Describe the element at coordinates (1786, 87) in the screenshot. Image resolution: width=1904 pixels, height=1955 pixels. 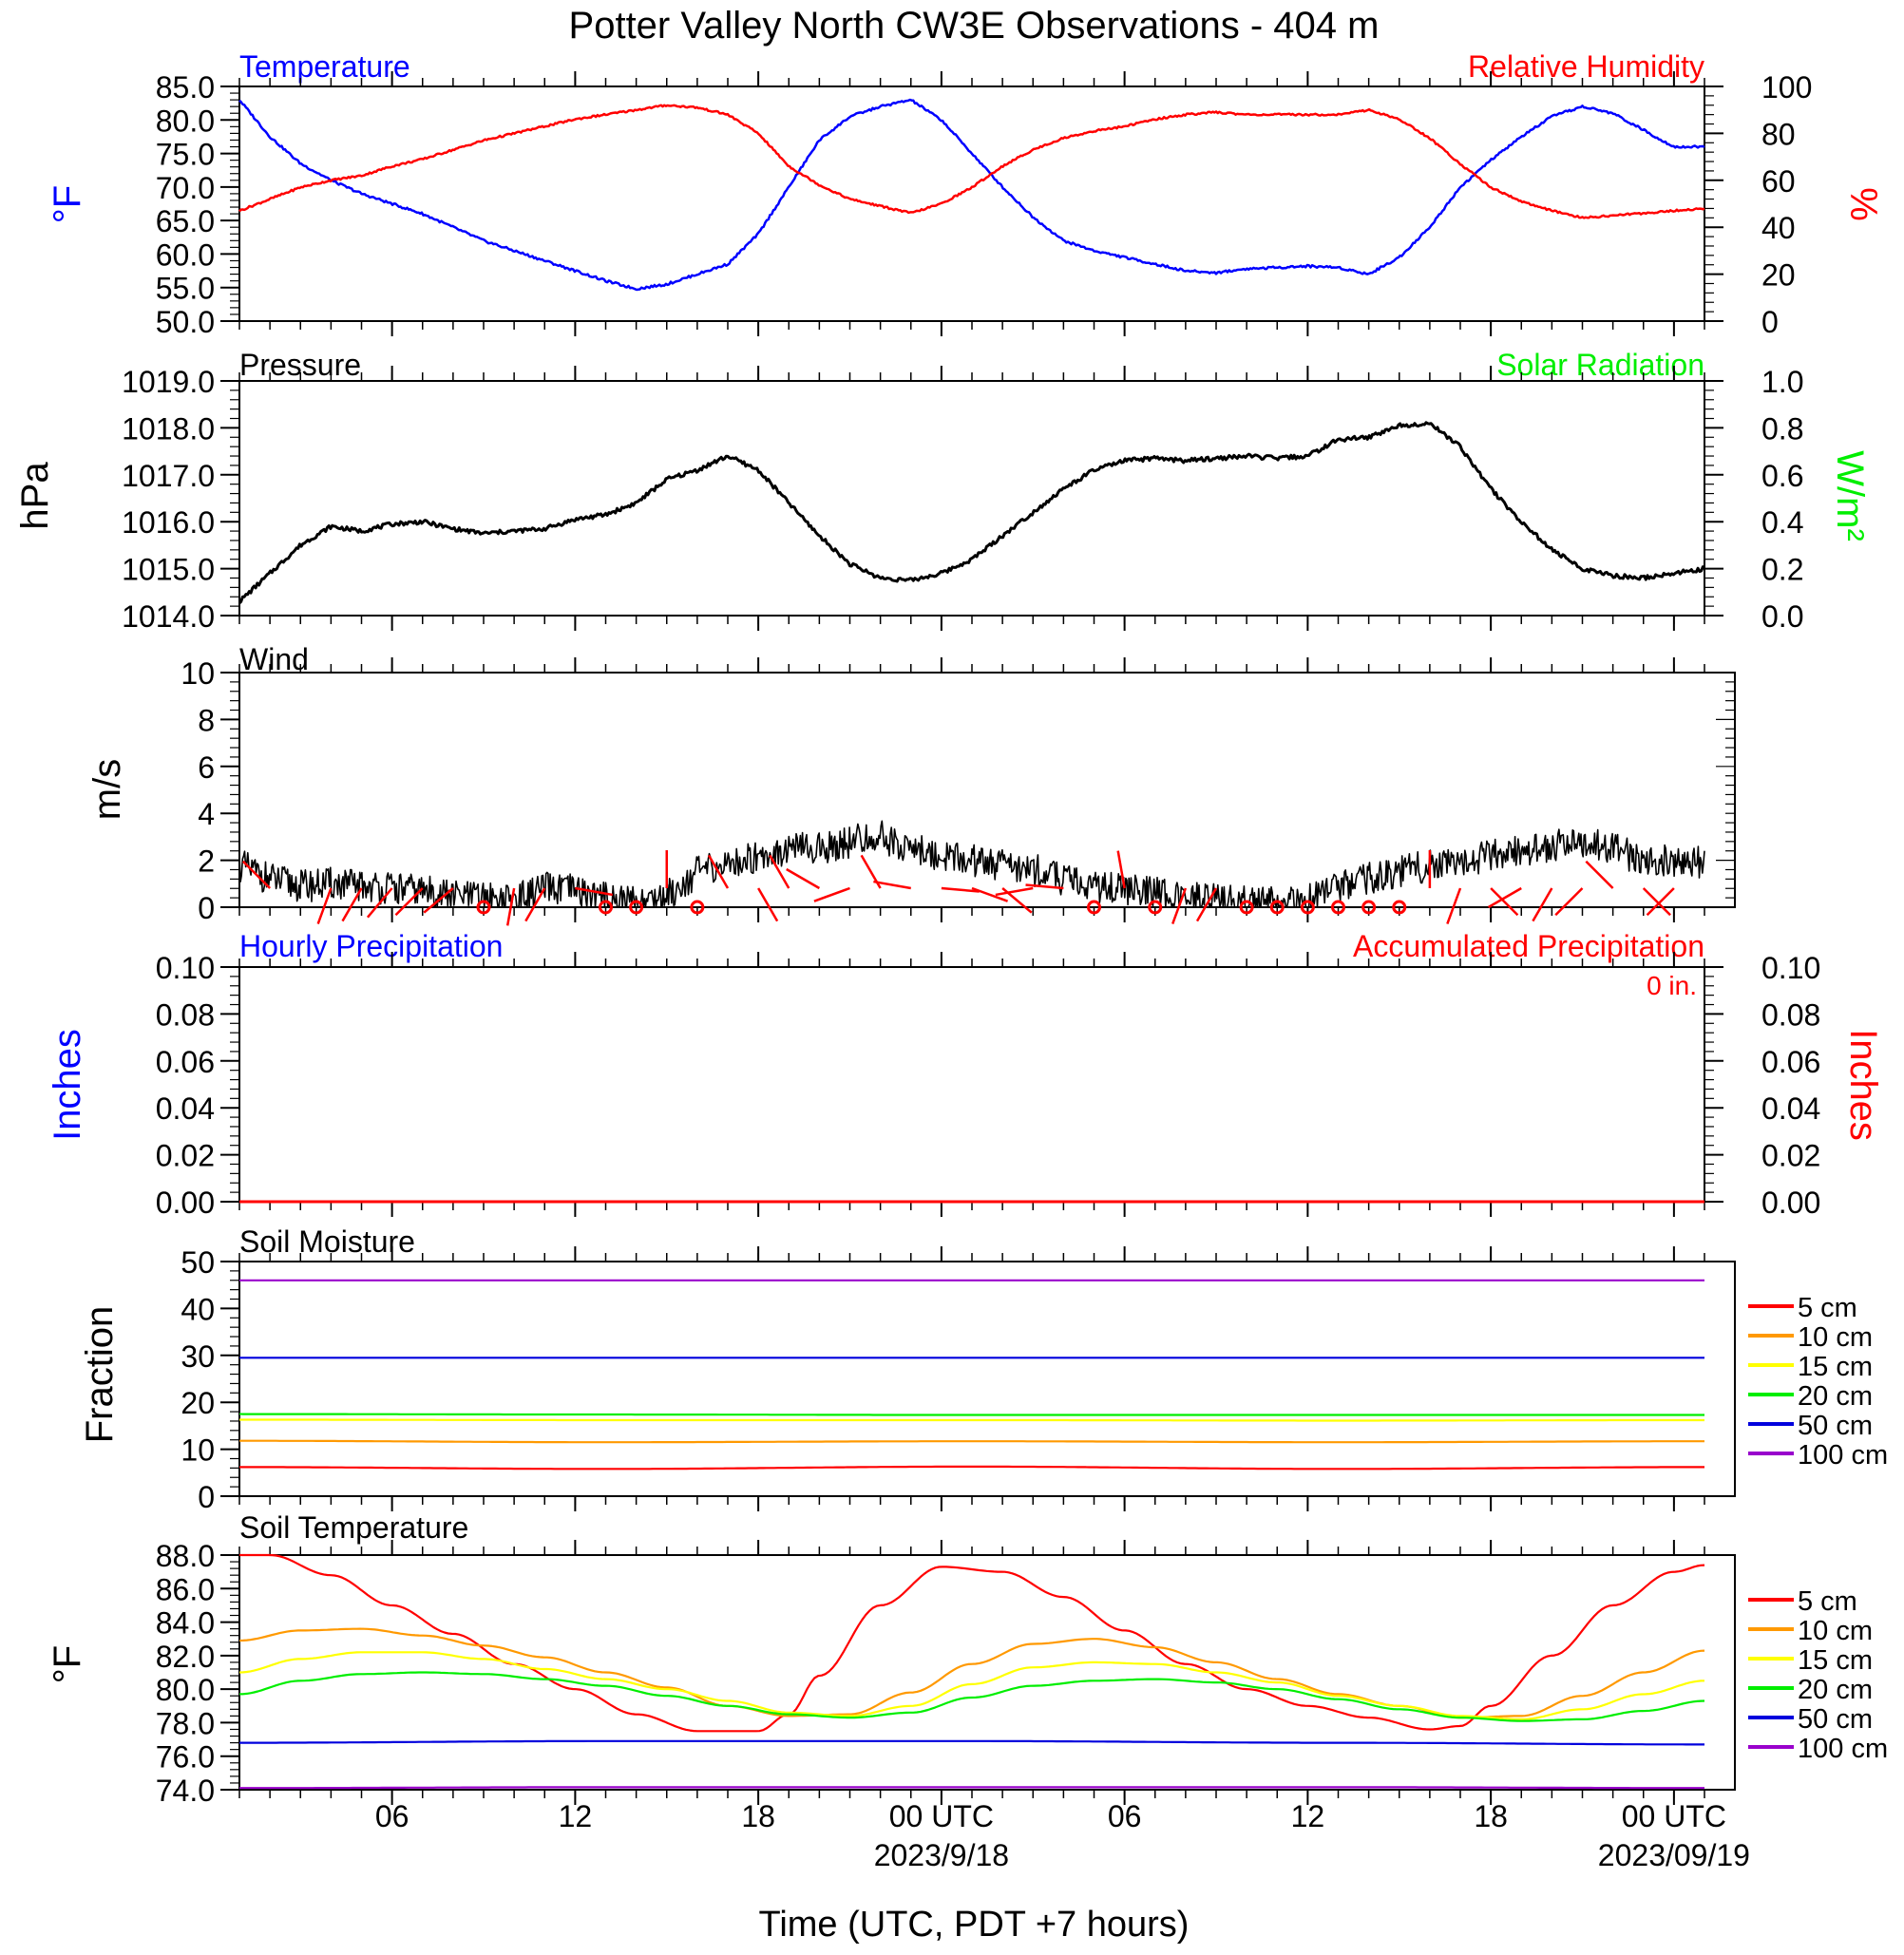
I see `temp-rh-right-tick-label: 100` at that location.